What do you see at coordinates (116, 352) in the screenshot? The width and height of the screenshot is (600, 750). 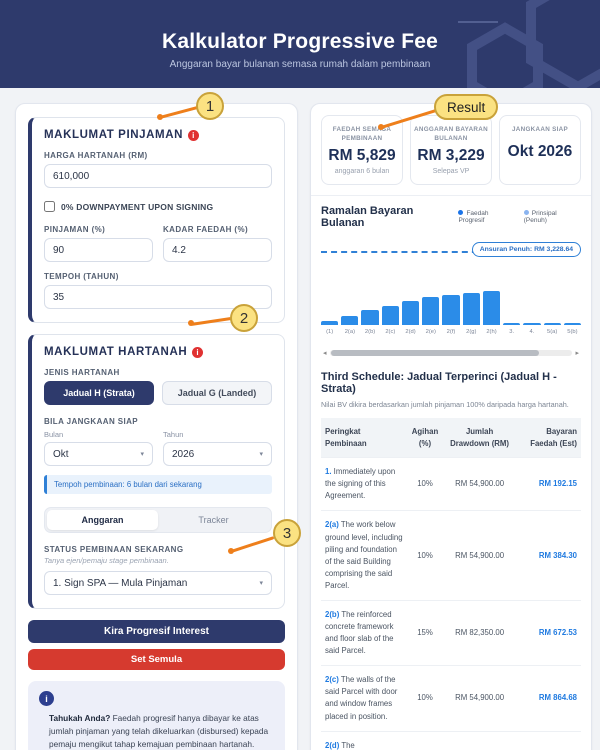 I see `property-card-title-text: MAKLUMAT HARTANAH` at bounding box center [116, 352].